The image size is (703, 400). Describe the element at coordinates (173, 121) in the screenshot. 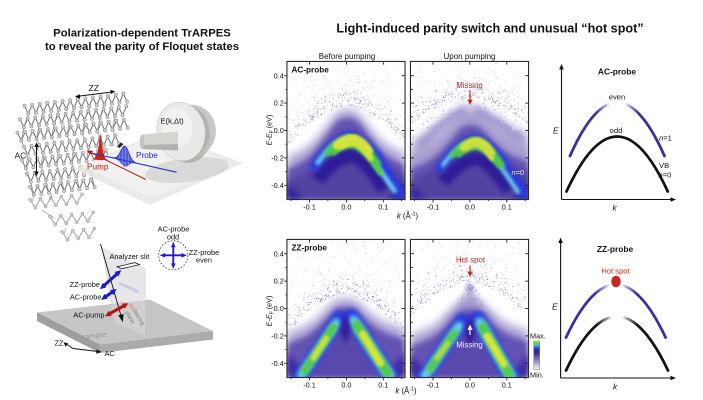

I see `svg-text: E(k,Δt)` at that location.